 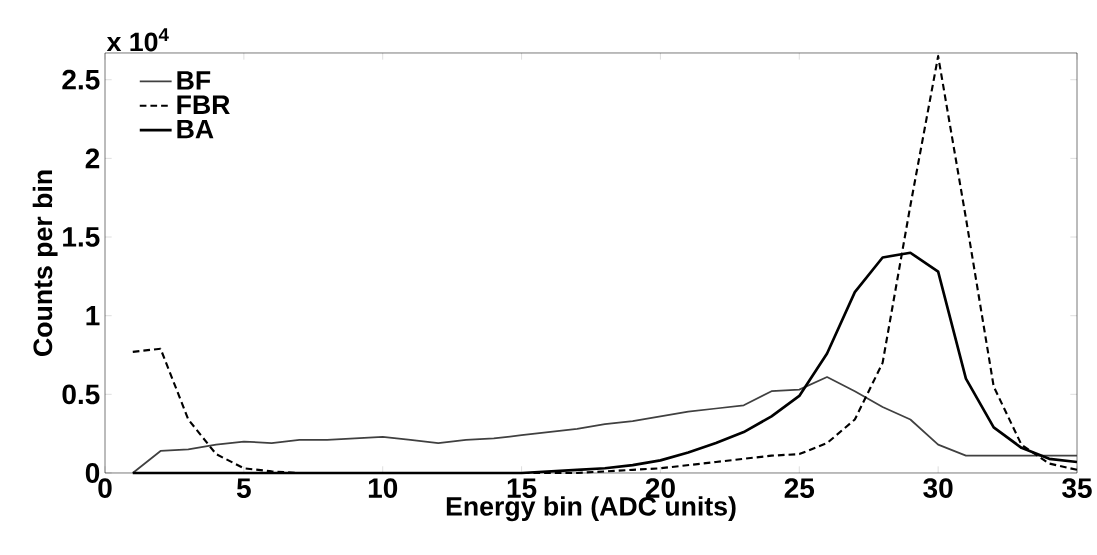 I want to click on x-tick-label: 15, so click(x=522, y=488).